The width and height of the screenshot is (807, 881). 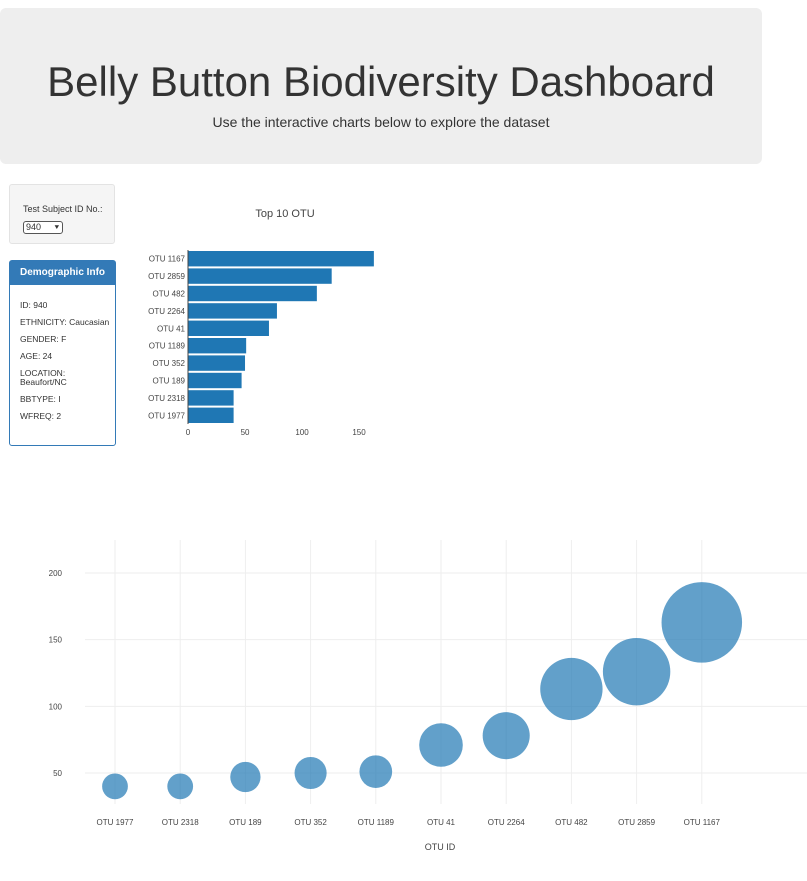 I want to click on subject-selector-well: Test Subject ID No.: 940 ⯆, so click(x=62, y=214).